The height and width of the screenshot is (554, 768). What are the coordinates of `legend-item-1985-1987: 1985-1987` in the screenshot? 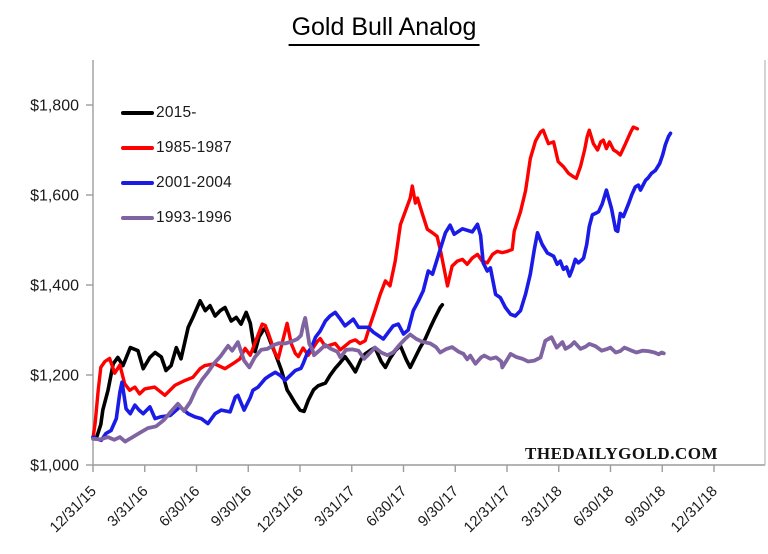 It's located at (176, 147).